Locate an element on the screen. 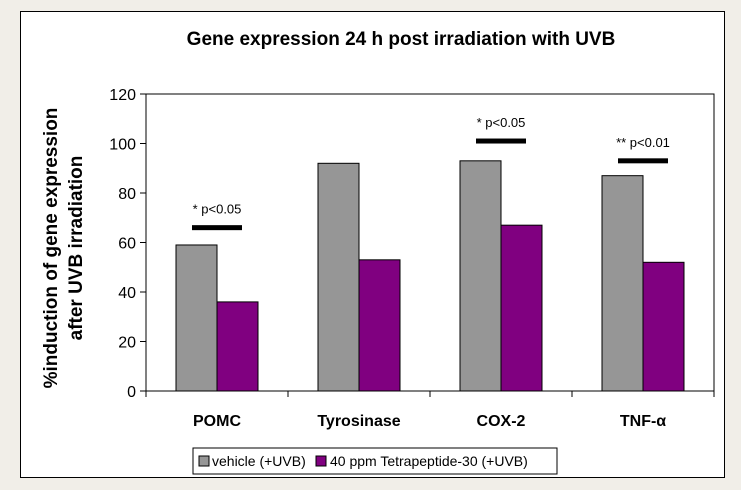  legend-swatch-tetrapeptide is located at coordinates (321, 461).